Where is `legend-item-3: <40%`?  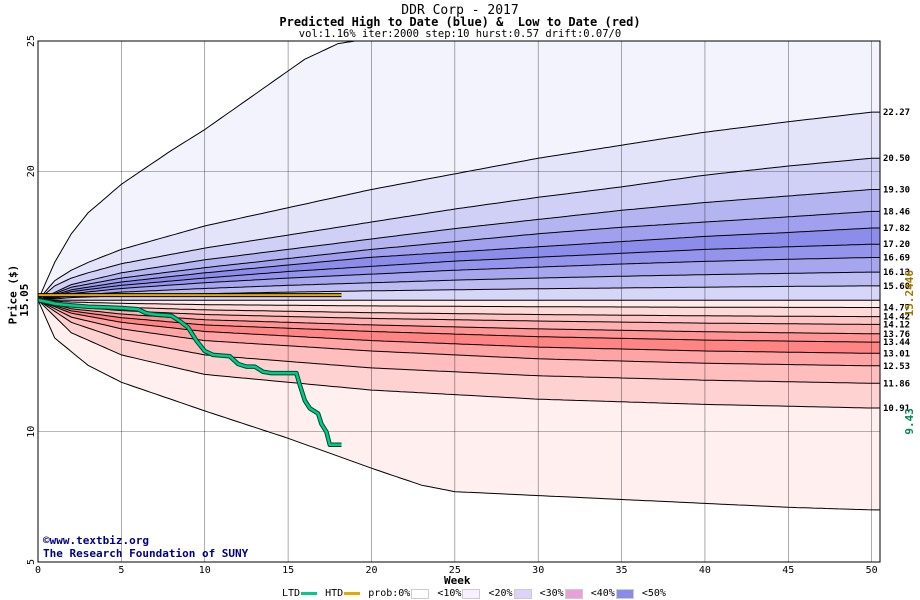
legend-item-3: <40% is located at coordinates (602, 593).